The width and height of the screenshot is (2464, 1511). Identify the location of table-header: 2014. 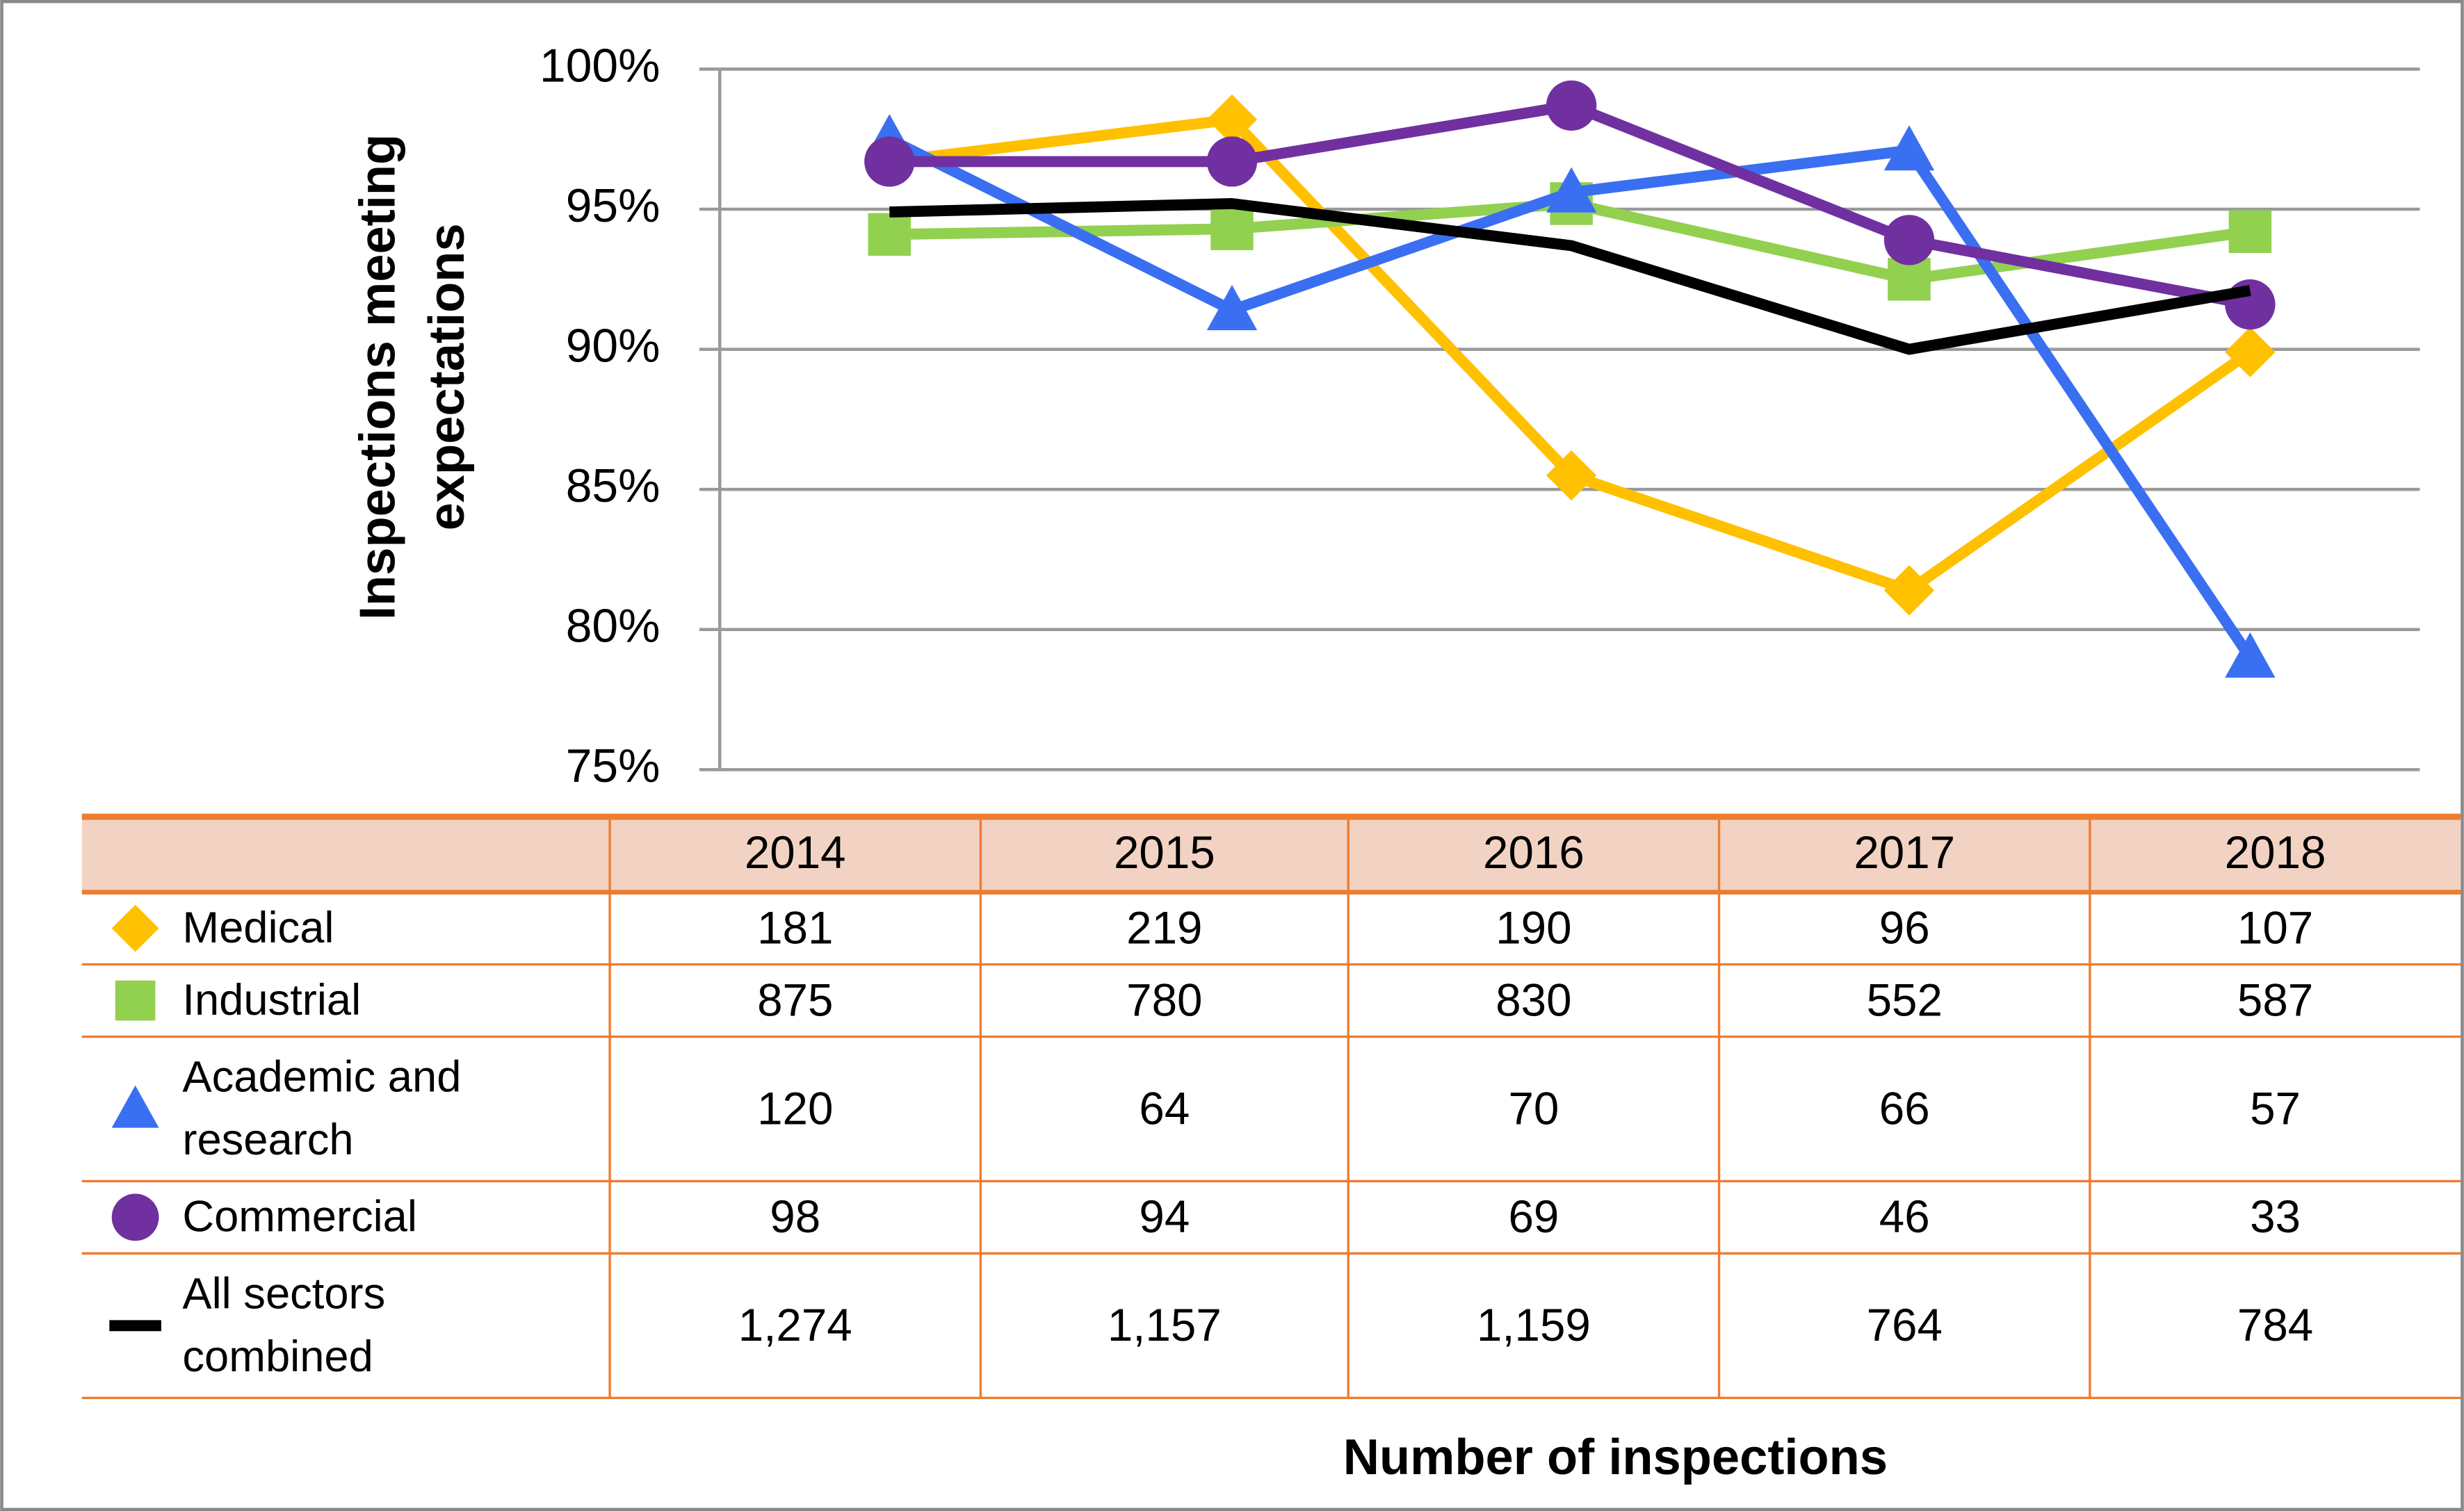
(795, 852).